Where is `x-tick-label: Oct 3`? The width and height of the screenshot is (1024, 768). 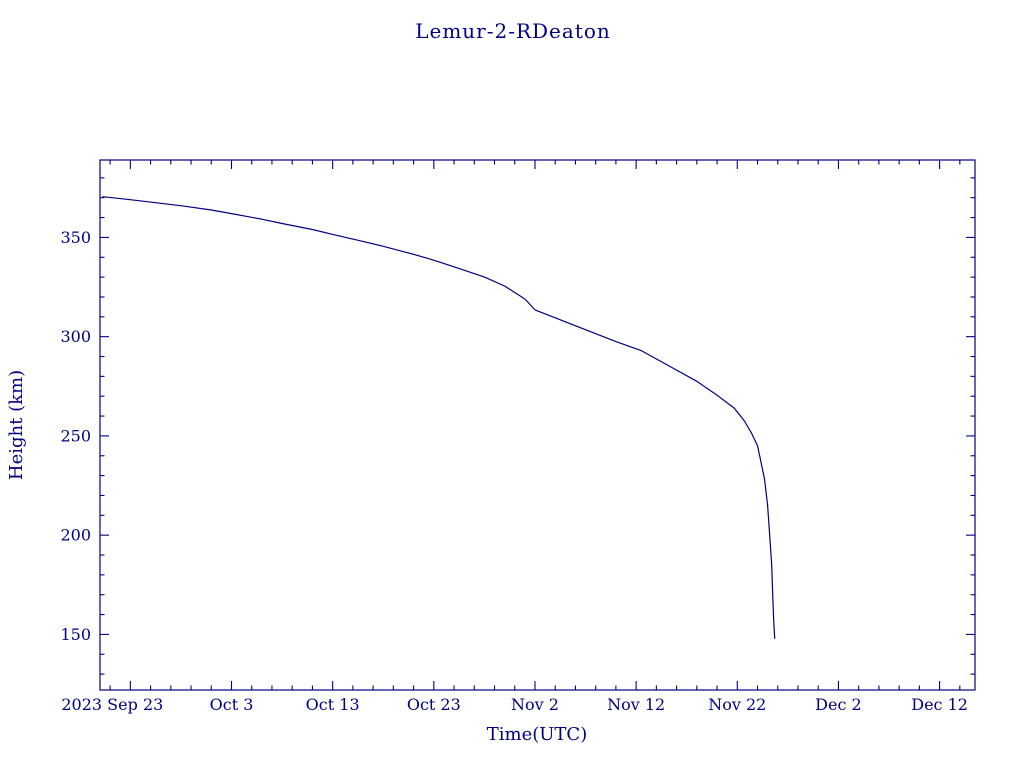 x-tick-label: Oct 3 is located at coordinates (232, 704).